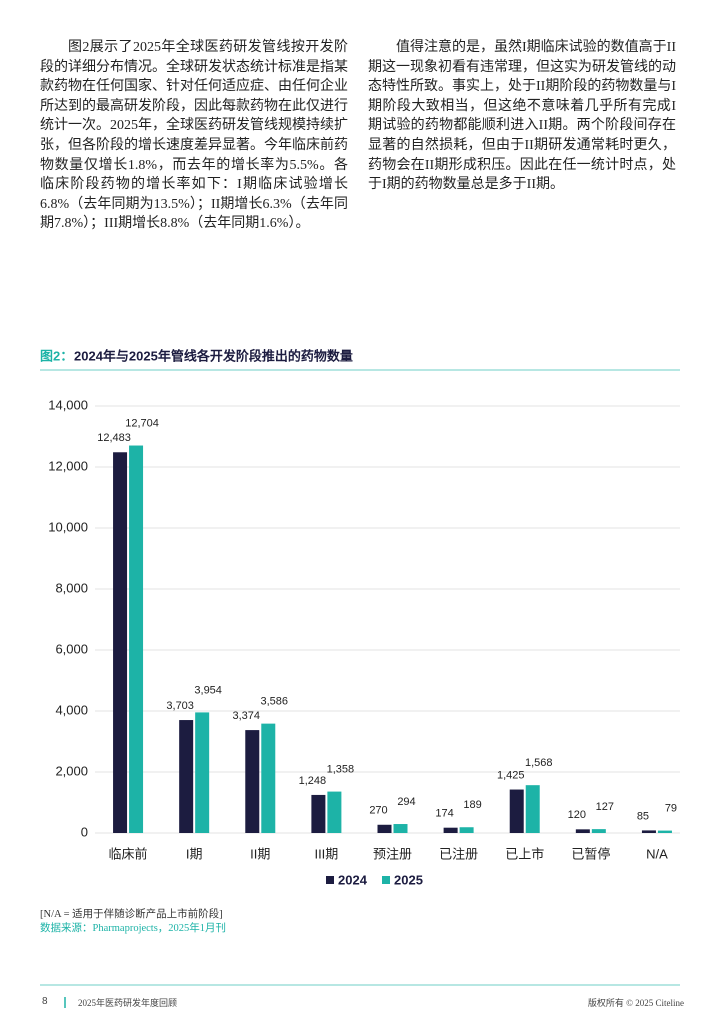  What do you see at coordinates (71, 770) in the screenshot?
I see `y-tick-label: 2,000` at bounding box center [71, 770].